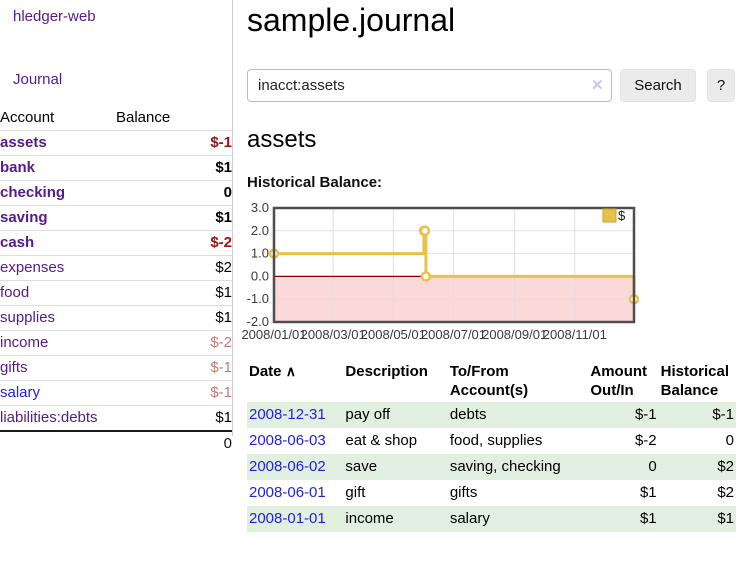 This screenshot has height=582, width=742. Describe the element at coordinates (597, 85) in the screenshot. I see `clear-search-icon: ✕` at that location.